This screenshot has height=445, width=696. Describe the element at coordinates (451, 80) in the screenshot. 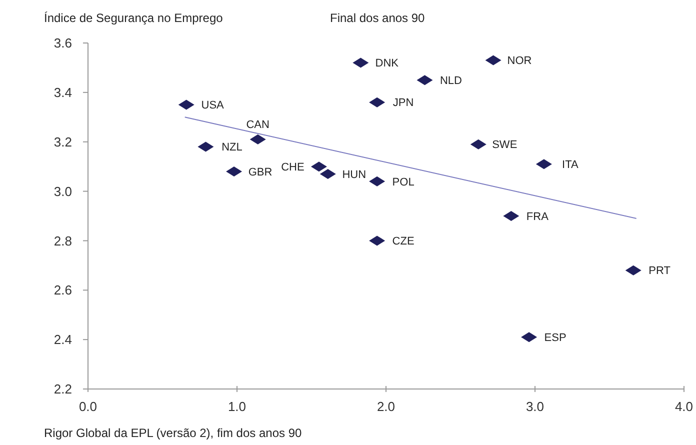

I see `annotation: NLD` at that location.